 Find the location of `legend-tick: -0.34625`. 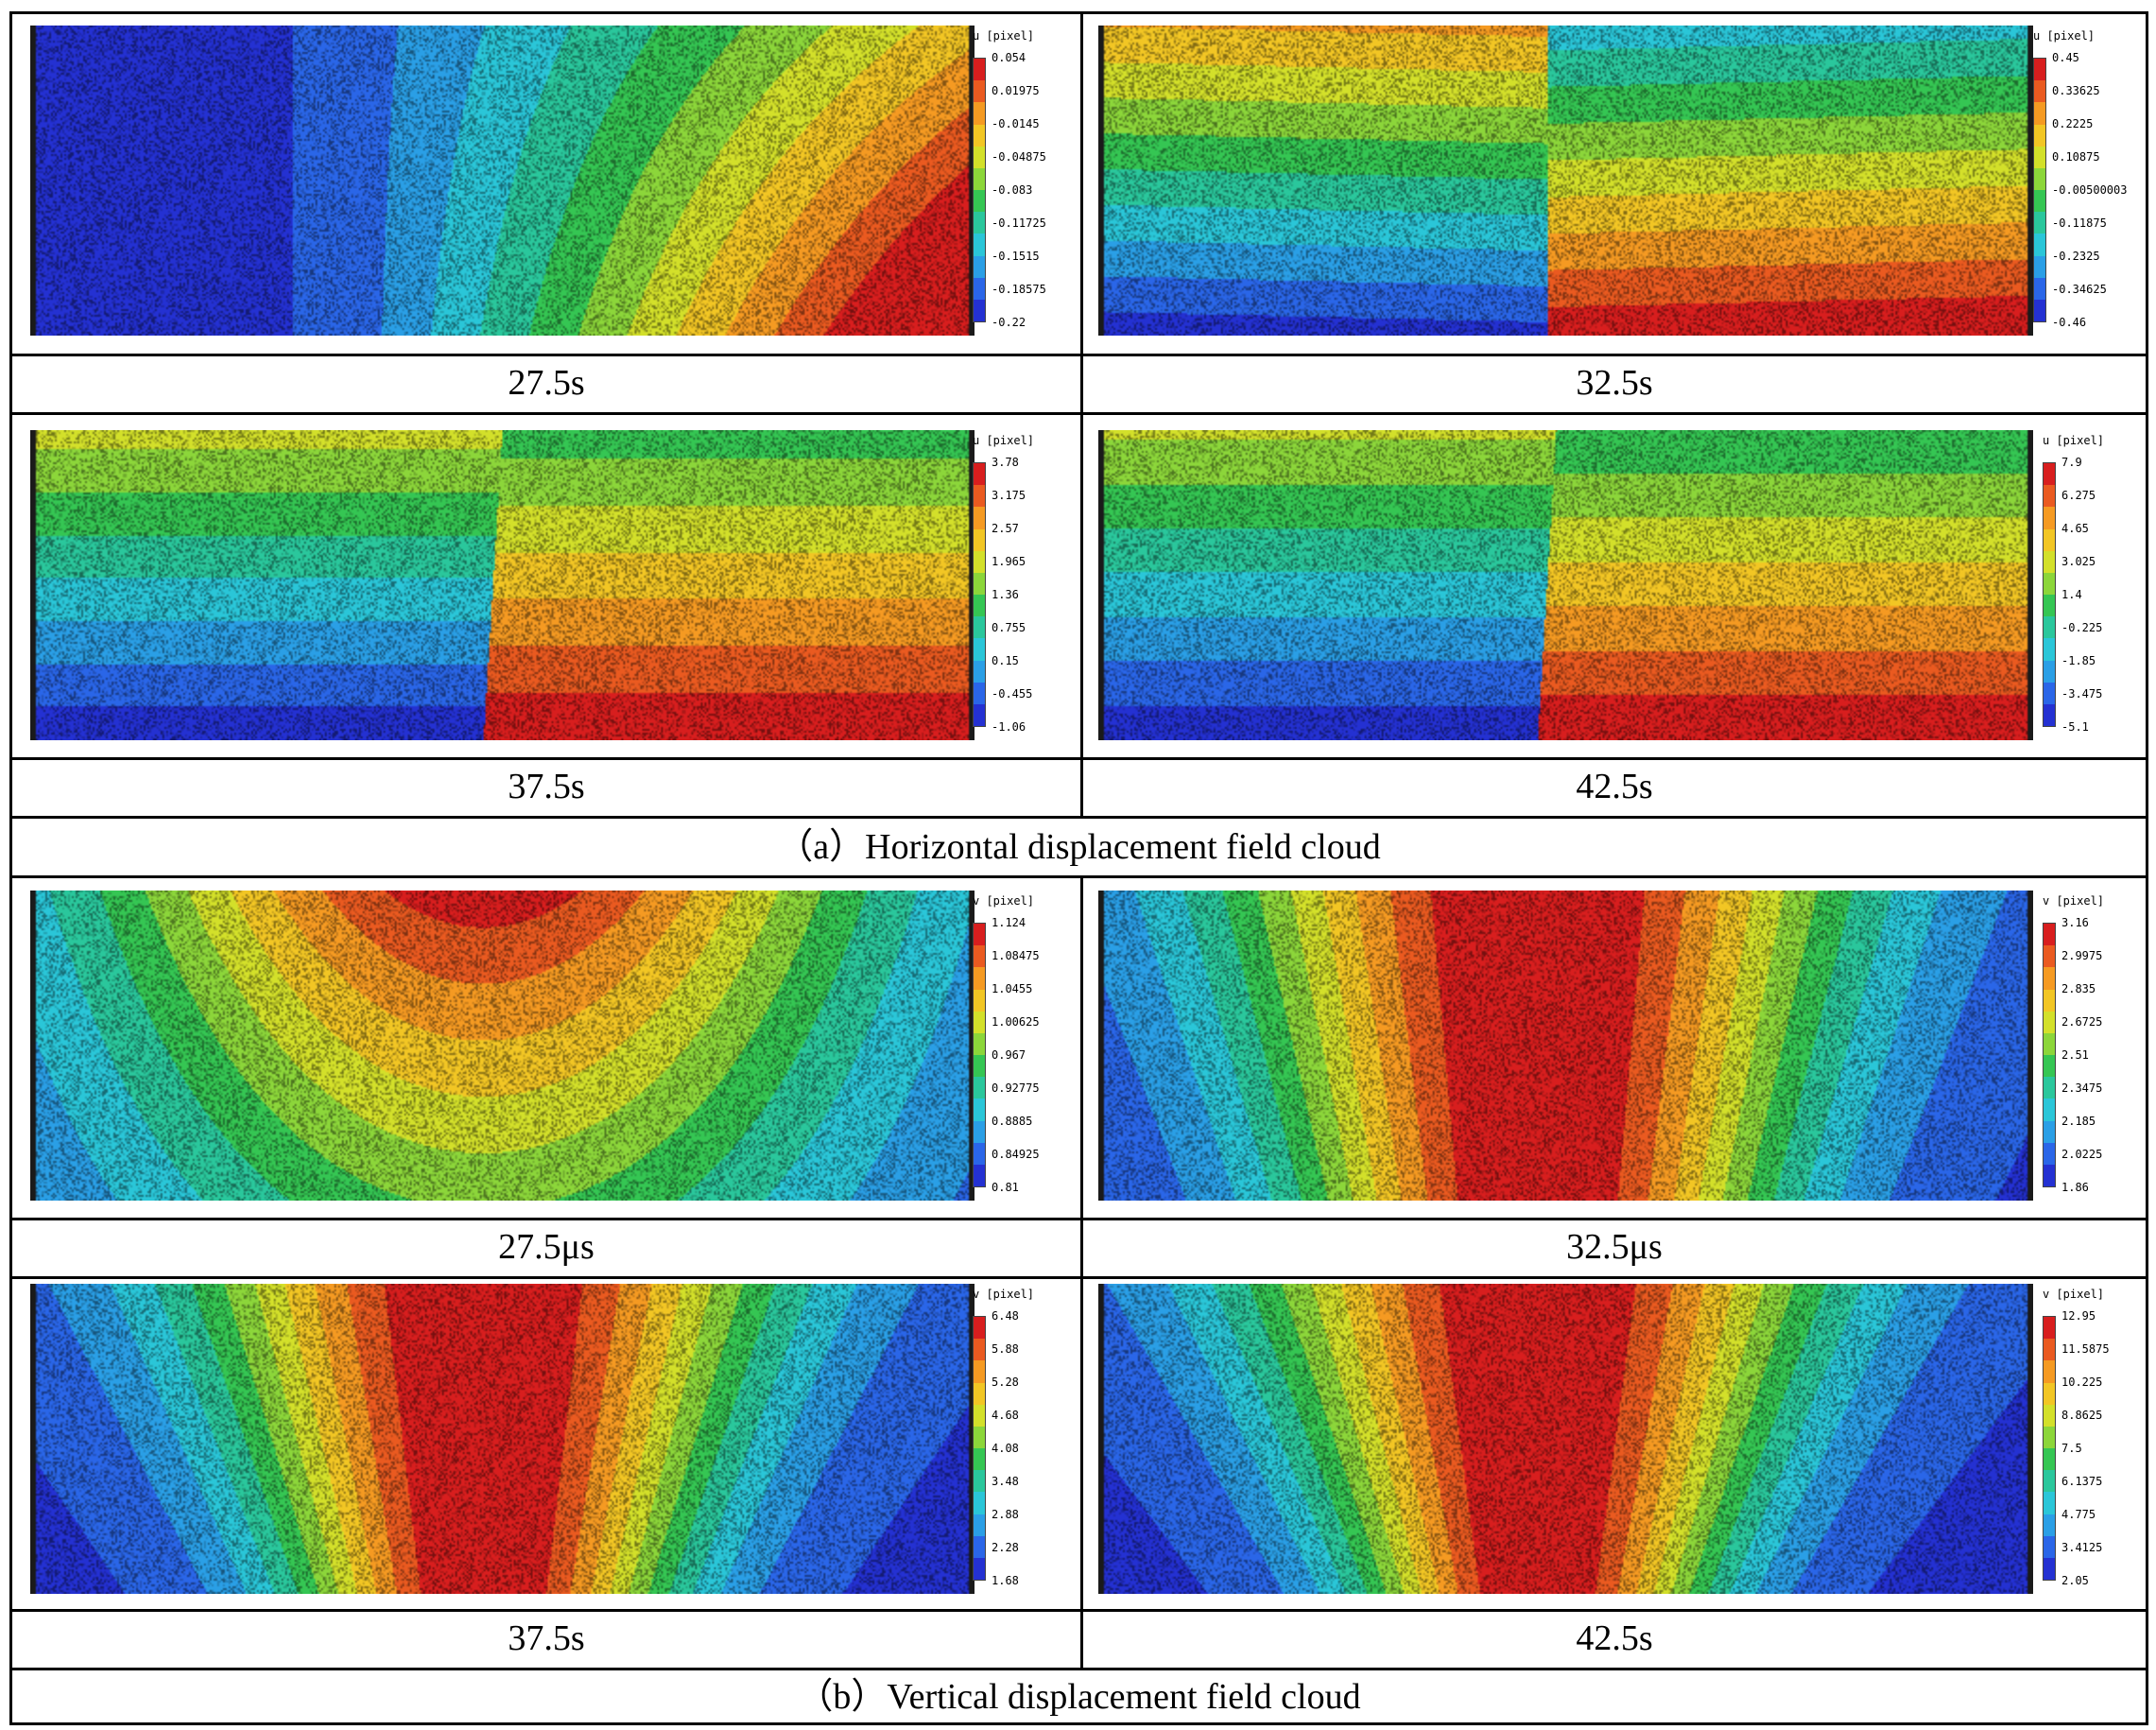

legend-tick: -0.34625 is located at coordinates (2079, 290).